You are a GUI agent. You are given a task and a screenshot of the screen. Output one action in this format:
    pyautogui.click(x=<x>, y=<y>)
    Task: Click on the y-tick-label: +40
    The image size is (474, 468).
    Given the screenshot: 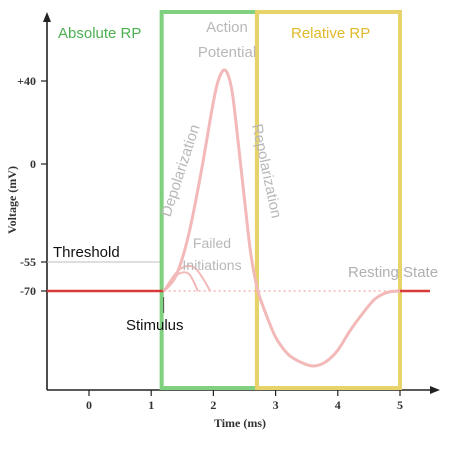 What is the action you would take?
    pyautogui.click(x=26, y=81)
    